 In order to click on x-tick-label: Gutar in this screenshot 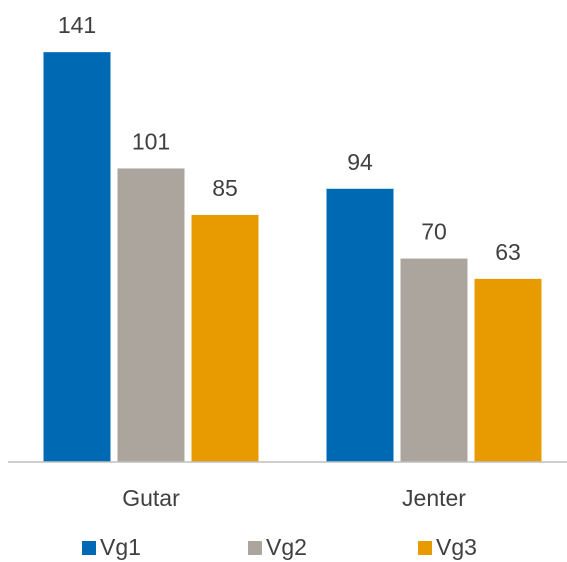, I will do `click(151, 498)`.